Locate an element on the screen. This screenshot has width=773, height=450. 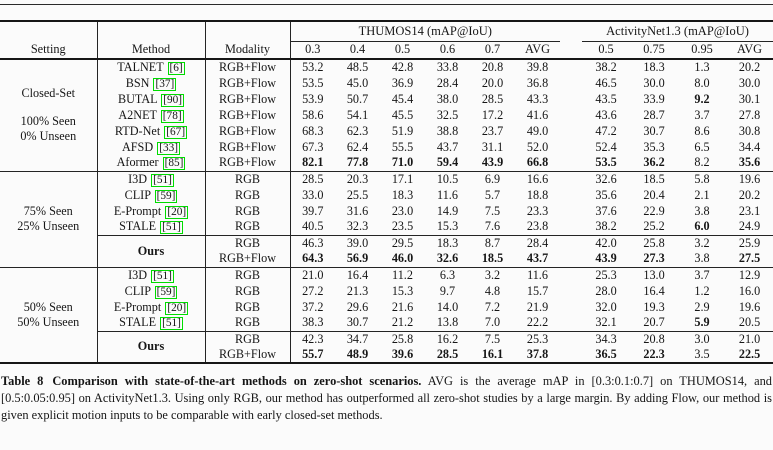
metric-value: 39.0 is located at coordinates (357, 242).